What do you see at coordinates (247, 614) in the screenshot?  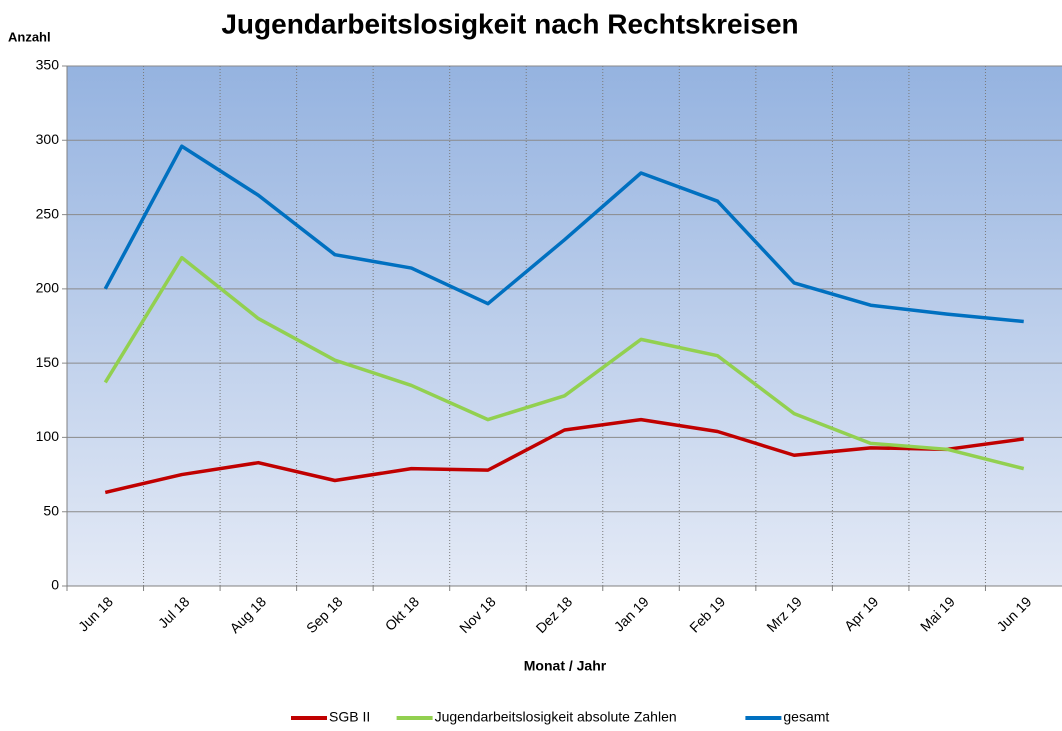 I see `x-tick-label: Aug 18` at bounding box center [247, 614].